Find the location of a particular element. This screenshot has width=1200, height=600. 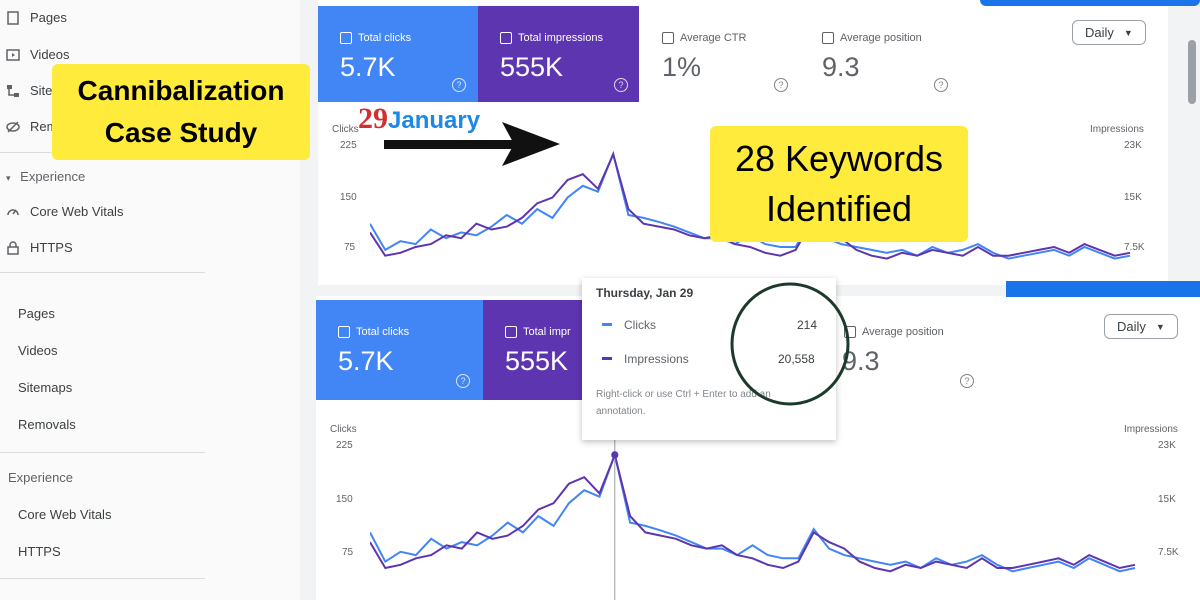

date-tag: 29January is located at coordinates (419, 119).